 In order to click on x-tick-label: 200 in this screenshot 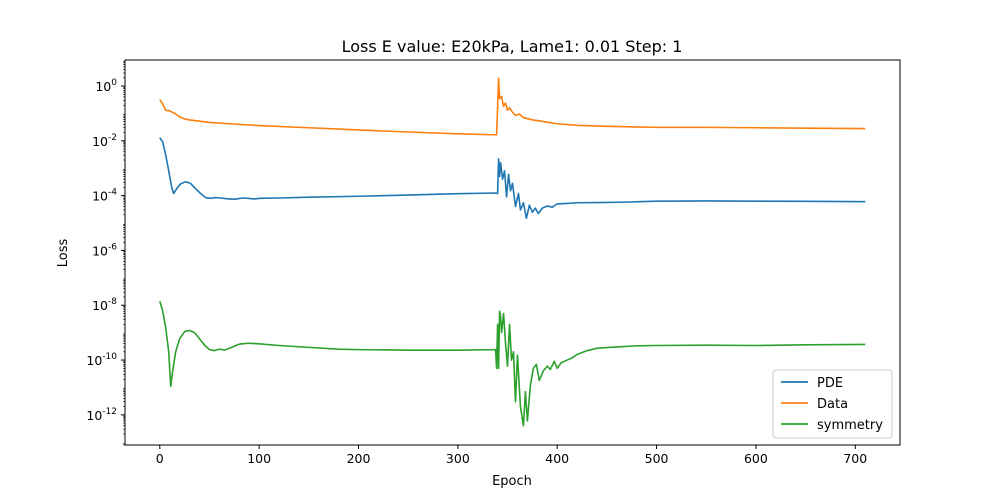, I will do `click(359, 458)`.